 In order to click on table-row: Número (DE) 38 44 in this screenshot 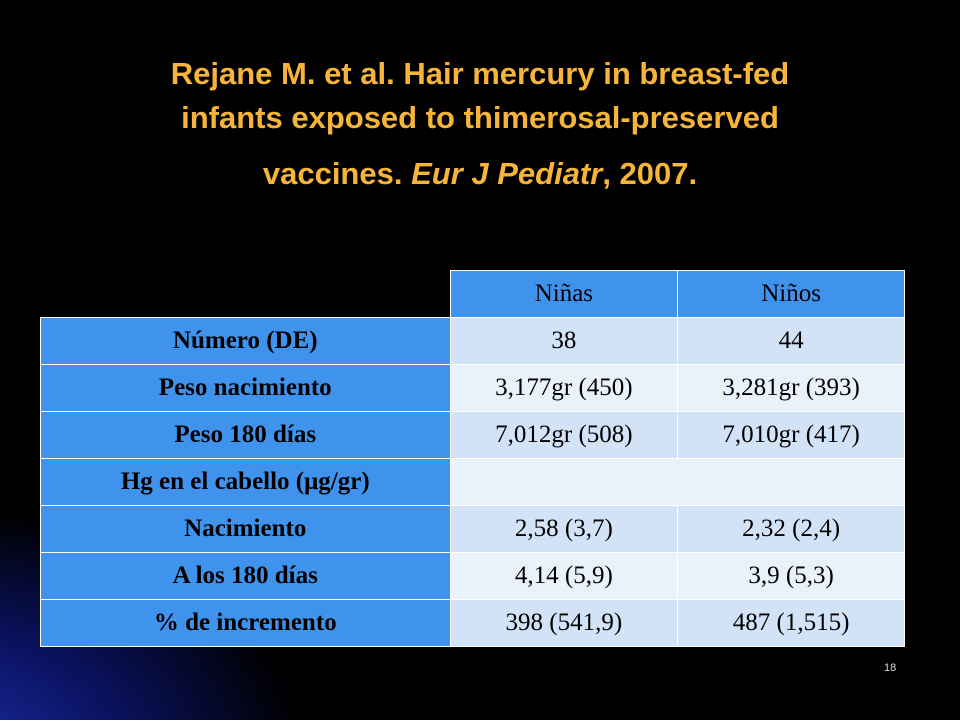, I will do `click(472, 341)`.